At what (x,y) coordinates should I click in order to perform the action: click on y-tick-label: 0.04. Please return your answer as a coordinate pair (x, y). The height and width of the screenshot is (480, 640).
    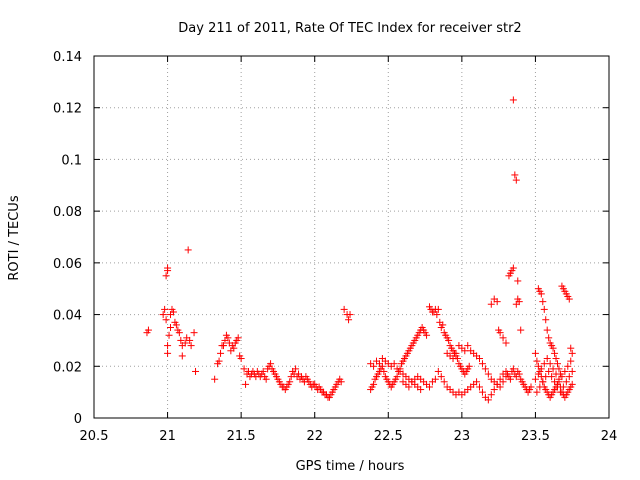
    Looking at the image, I should click on (67, 316).